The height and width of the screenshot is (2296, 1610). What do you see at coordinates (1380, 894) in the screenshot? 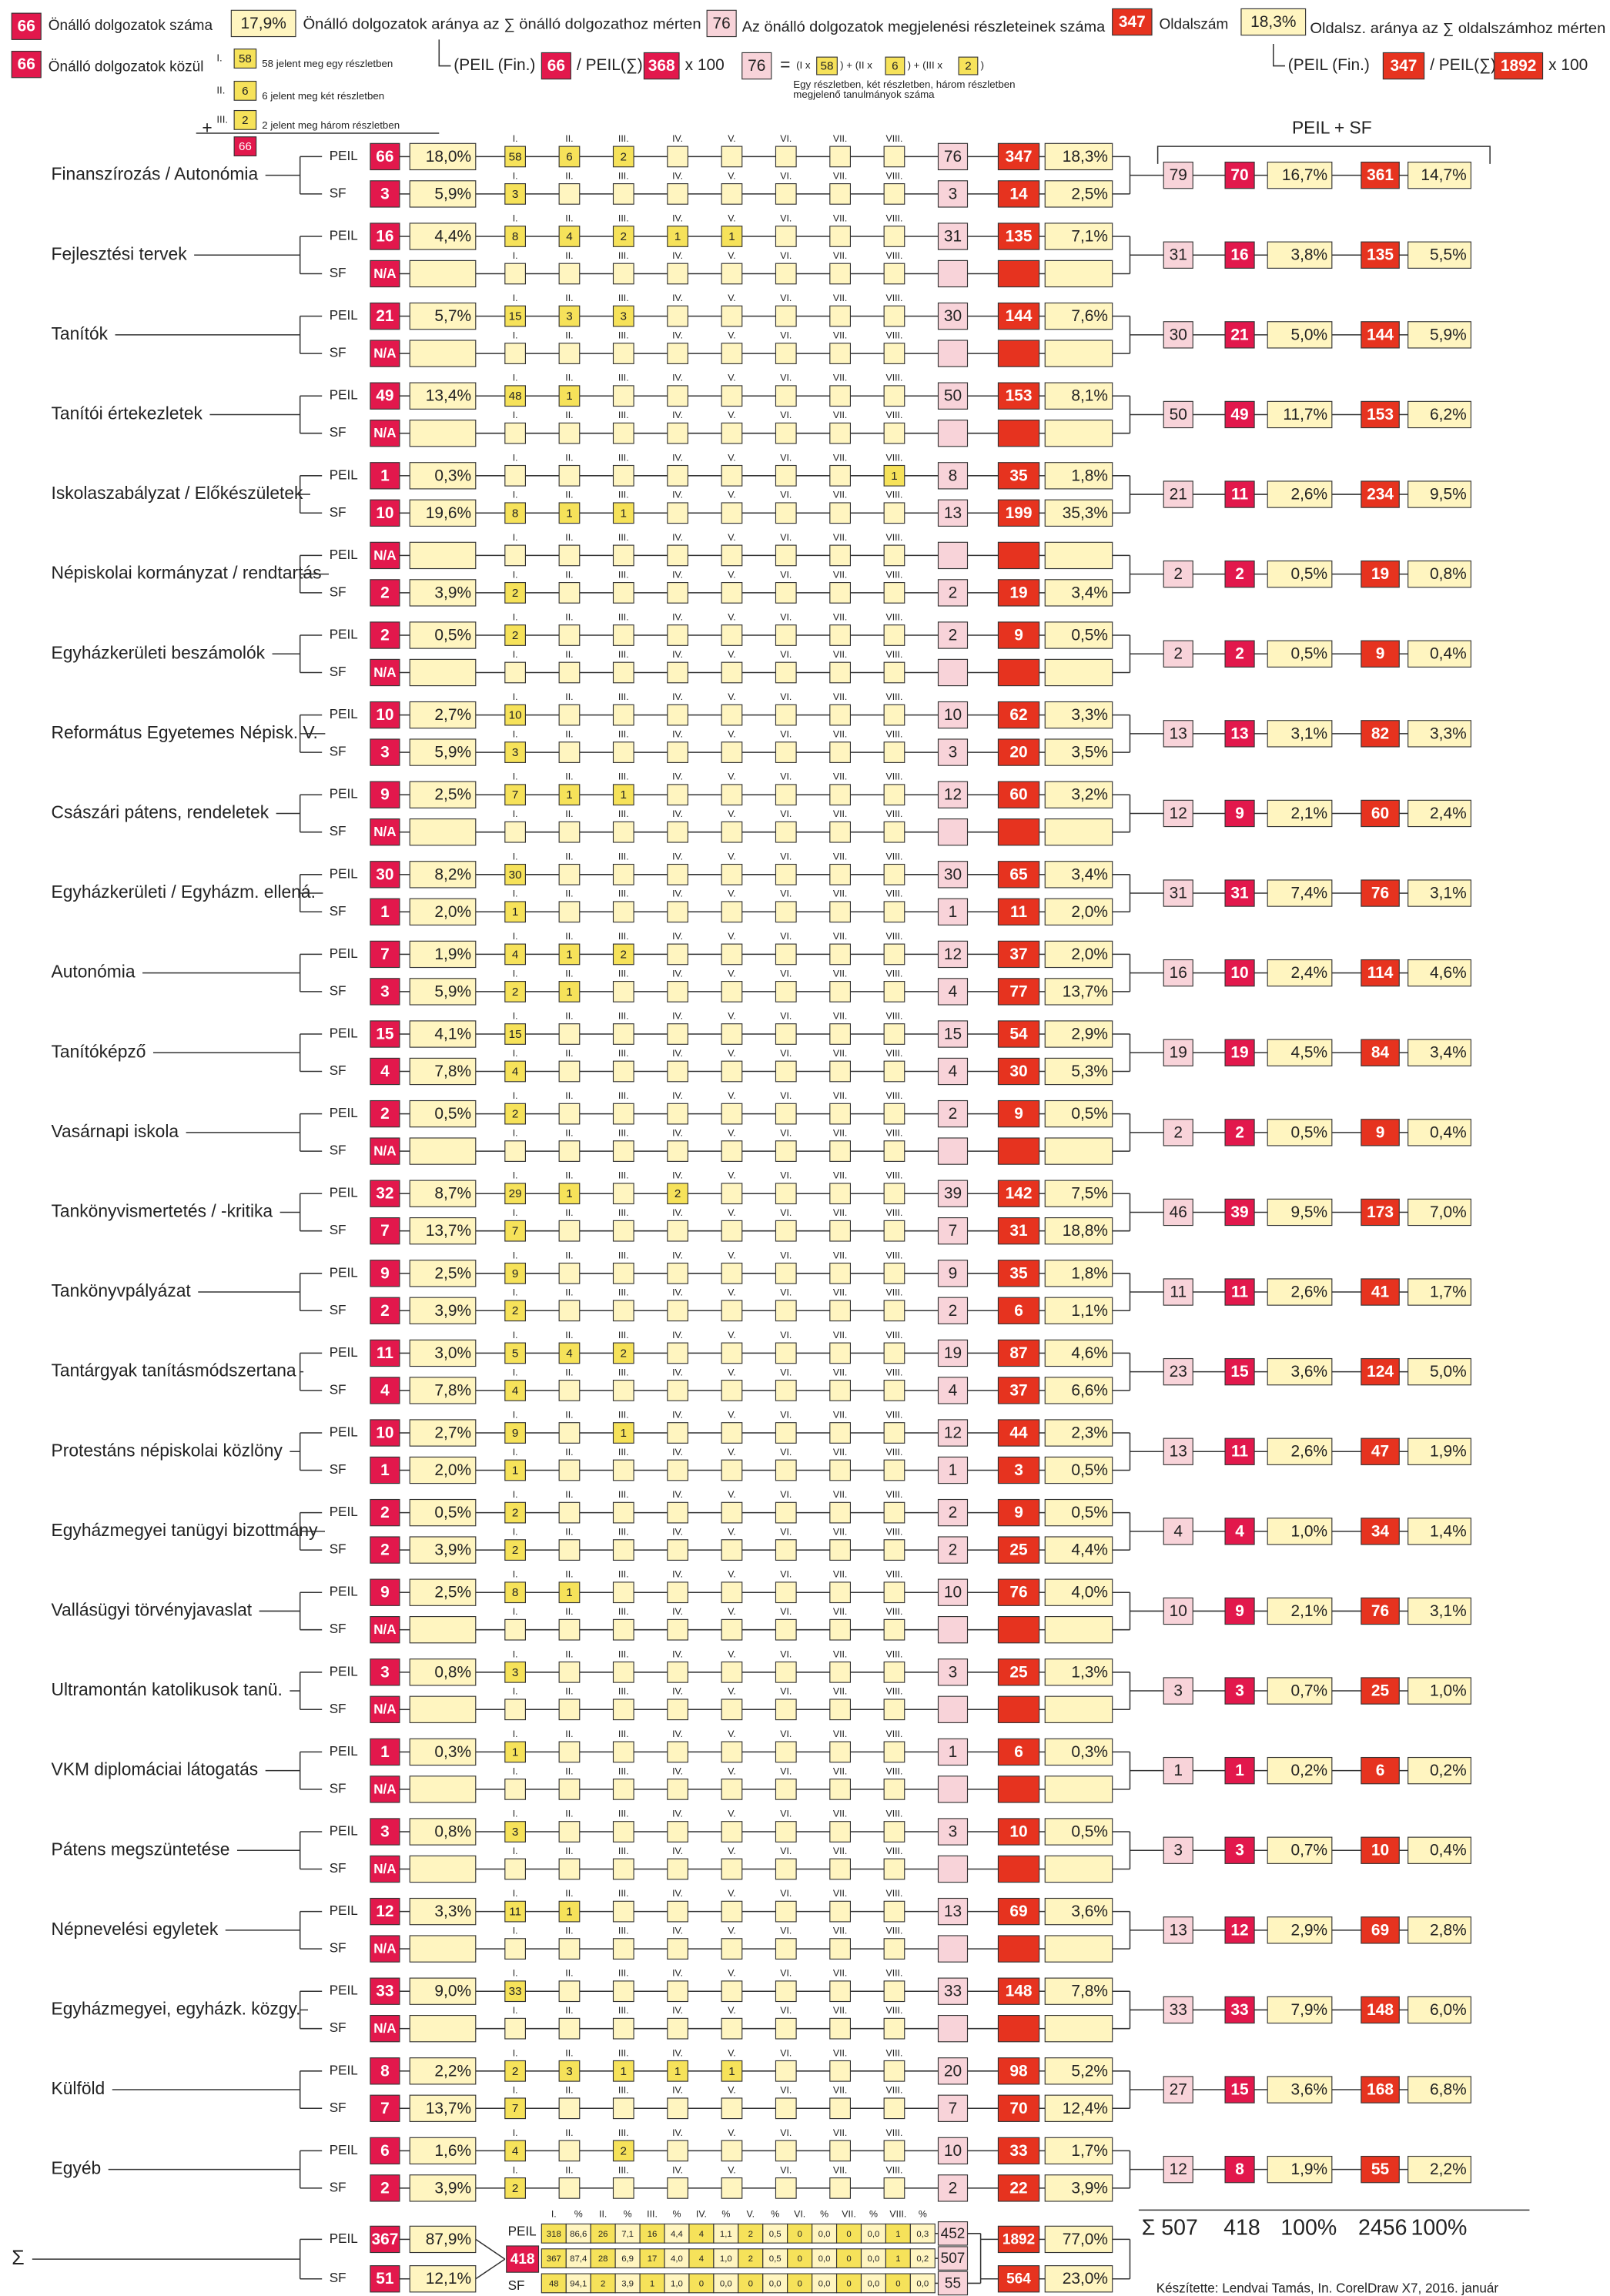
I see `combined-pages-box-text: 76` at bounding box center [1380, 894].